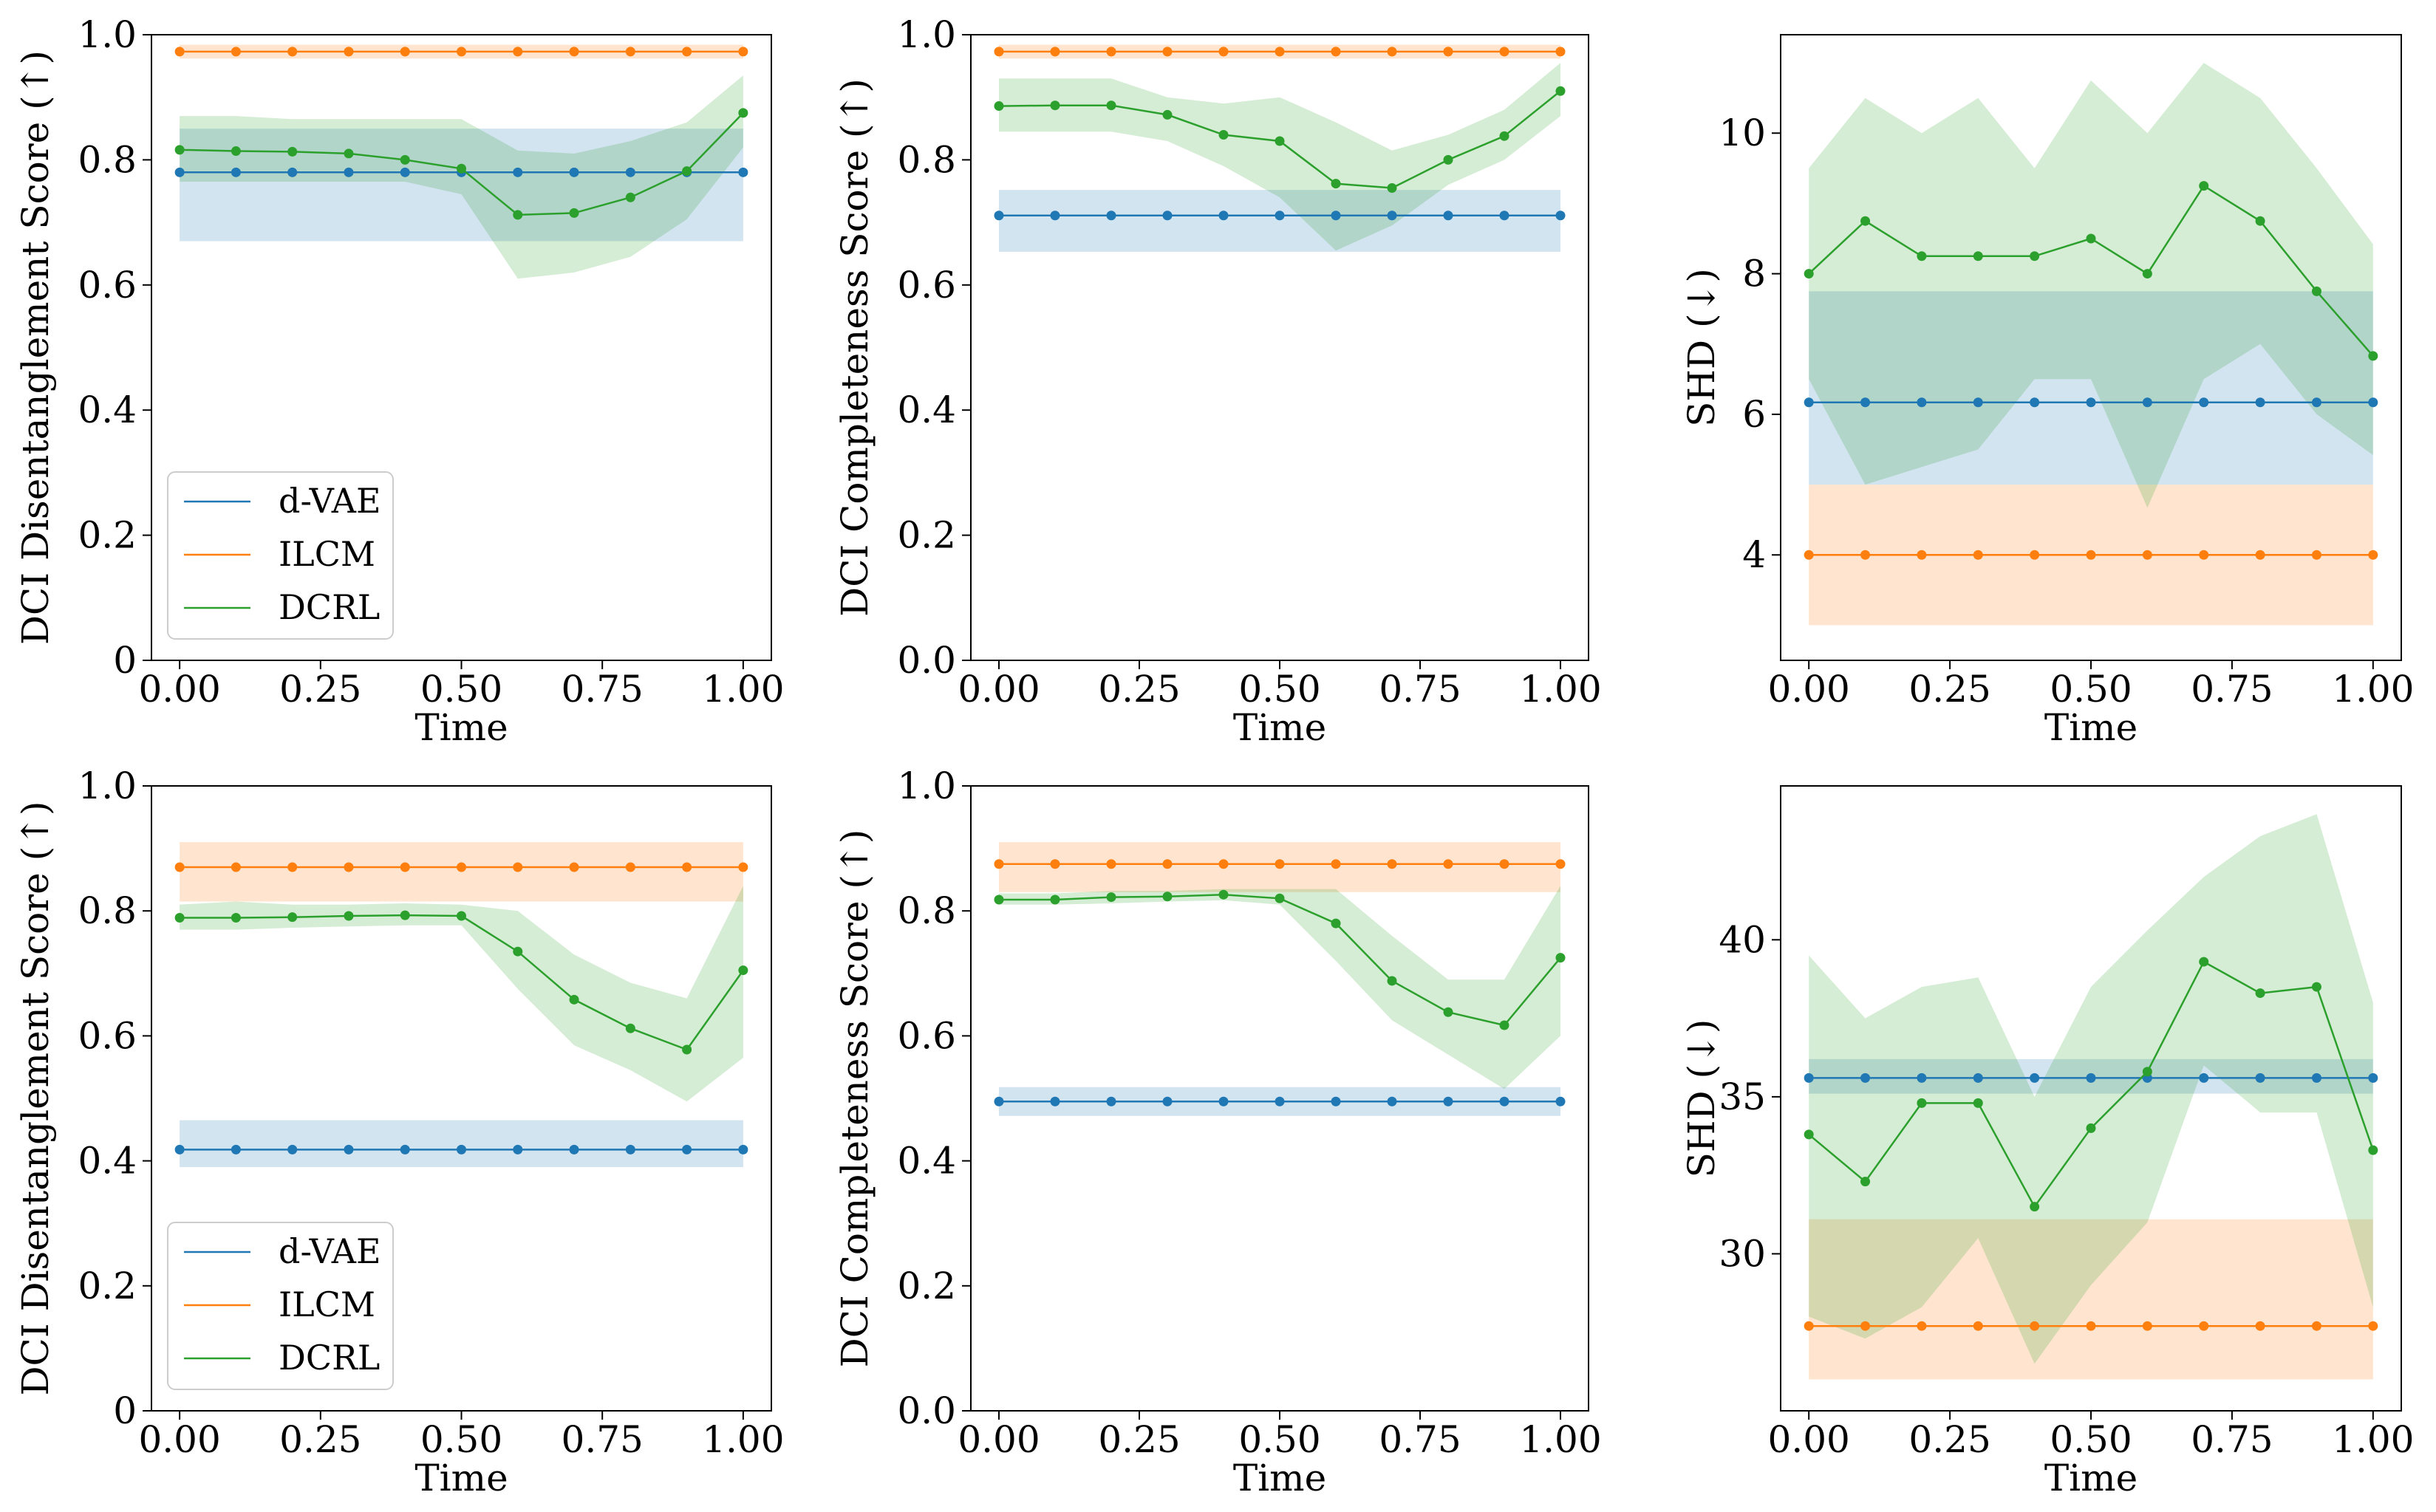 This screenshot has width=2436, height=1512. What do you see at coordinates (1754, 554) in the screenshot?
I see `y-tick-label: 4` at bounding box center [1754, 554].